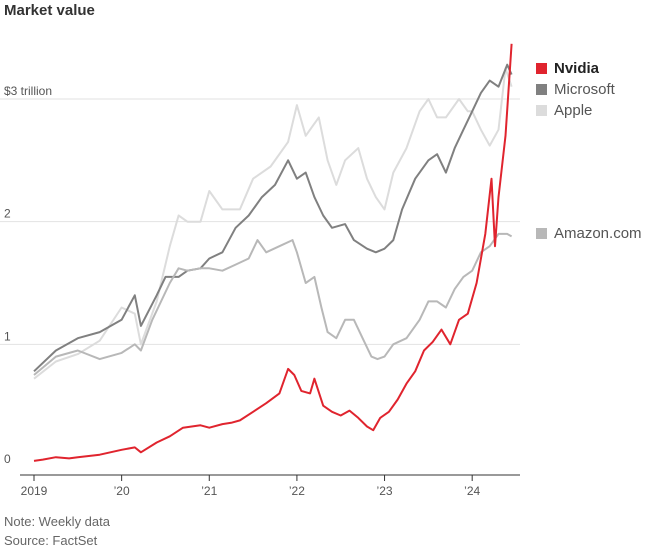  Describe the element at coordinates (7, 336) in the screenshot. I see `y-tick-label-1: 1` at that location.